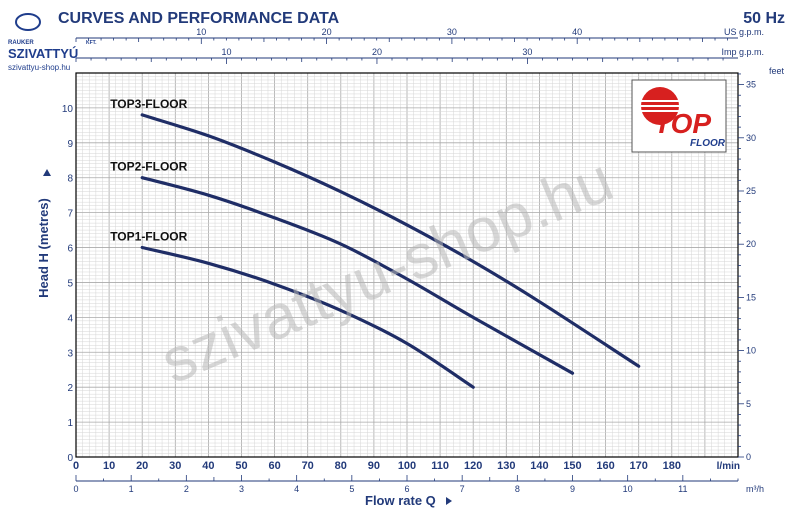  I want to click on feet-tick-label: 35, so click(751, 85).